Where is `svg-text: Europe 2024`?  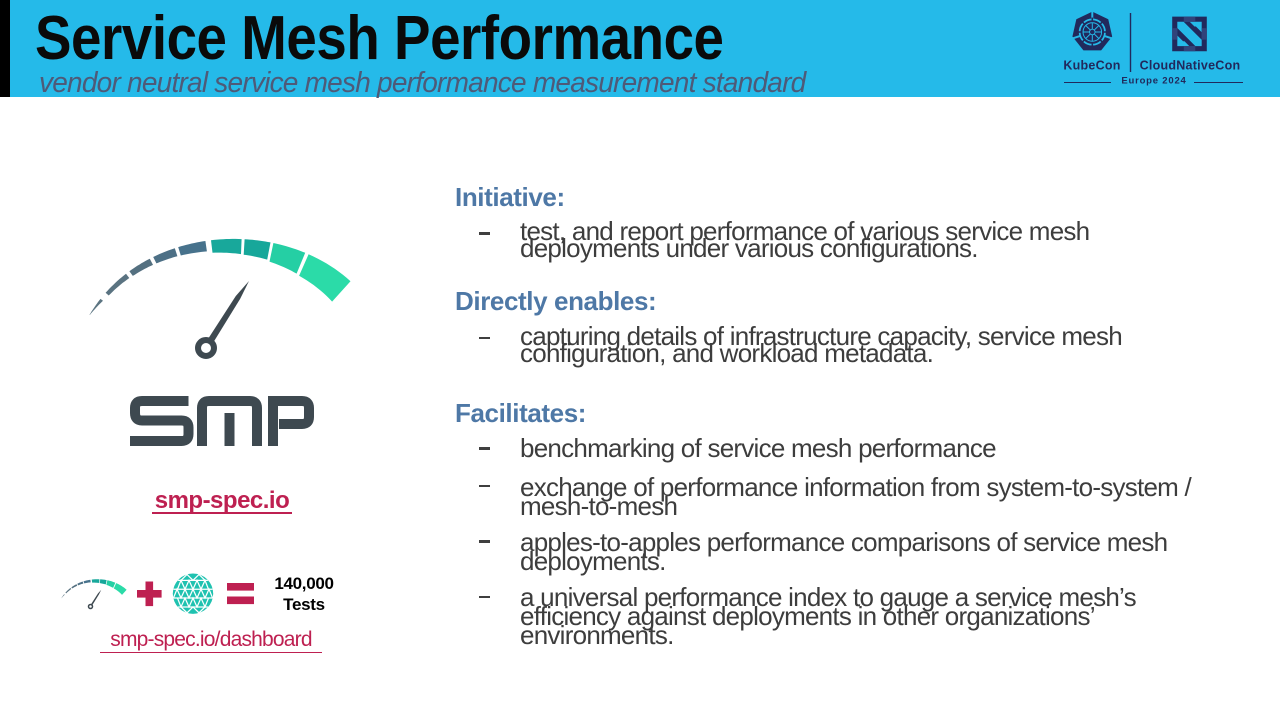
svg-text: Europe 2024 is located at coordinates (1153, 81).